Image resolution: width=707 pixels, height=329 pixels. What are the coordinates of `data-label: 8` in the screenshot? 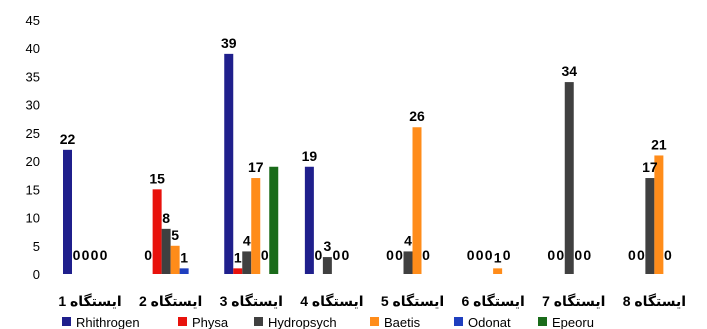 It's located at (166, 218).